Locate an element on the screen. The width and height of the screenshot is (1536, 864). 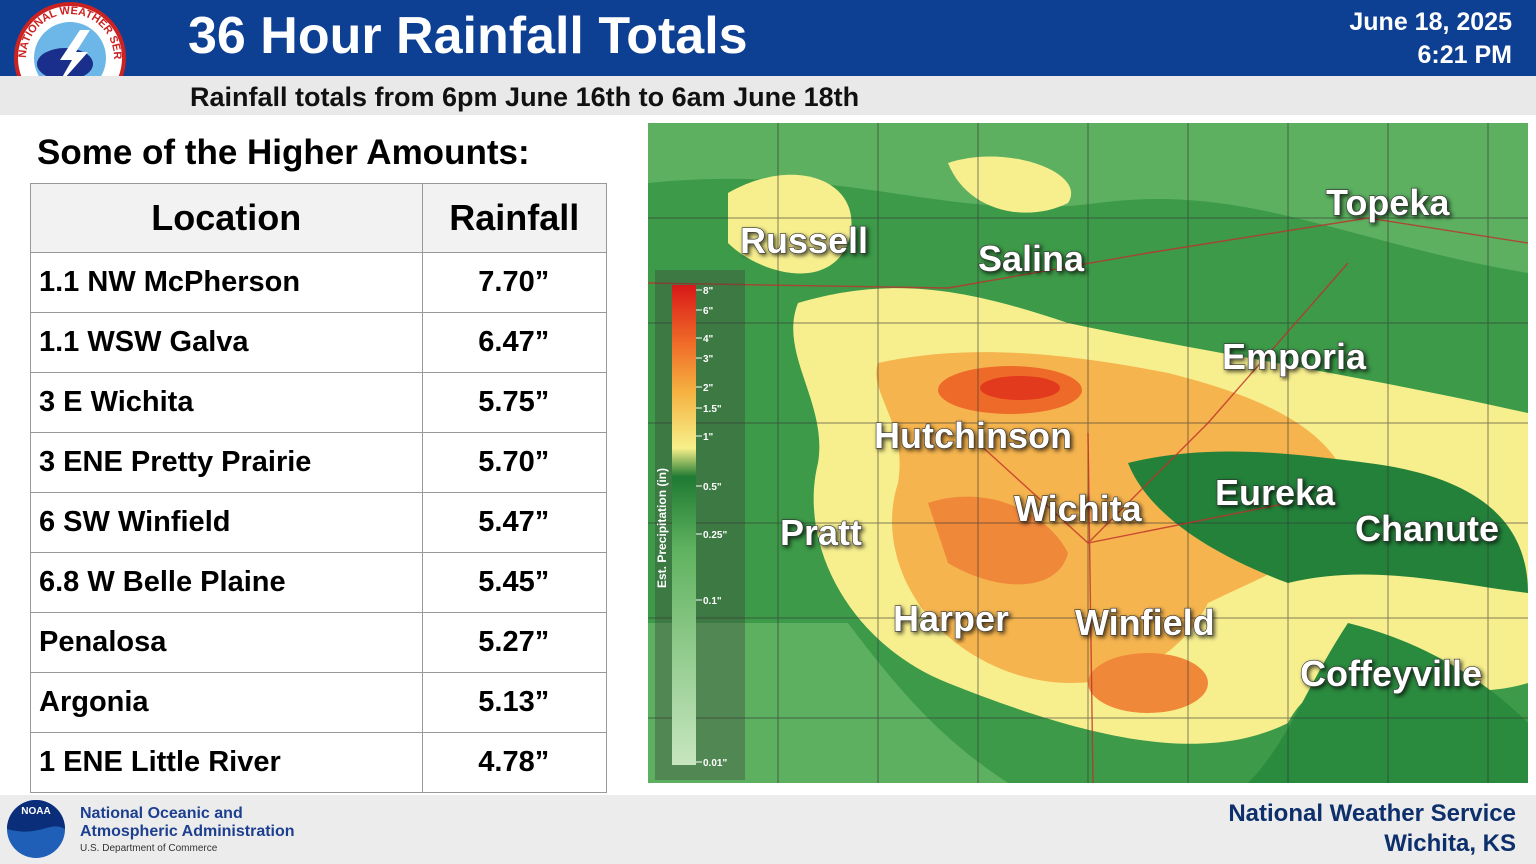
city-label: Hutchinson is located at coordinates (973, 435).